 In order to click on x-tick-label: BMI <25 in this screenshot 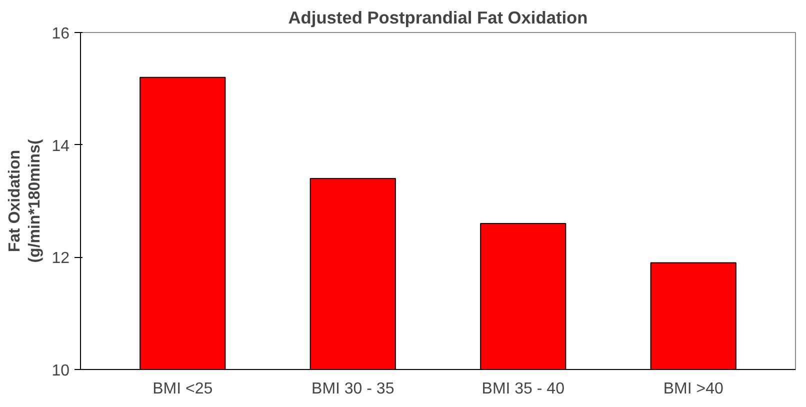, I will do `click(182, 389)`.